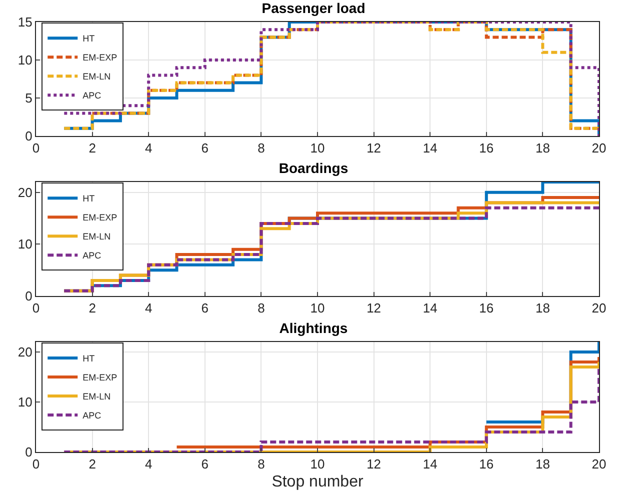 The image size is (627, 500). Describe the element at coordinates (313, 168) in the screenshot. I see `chart-title: Boardings` at that location.